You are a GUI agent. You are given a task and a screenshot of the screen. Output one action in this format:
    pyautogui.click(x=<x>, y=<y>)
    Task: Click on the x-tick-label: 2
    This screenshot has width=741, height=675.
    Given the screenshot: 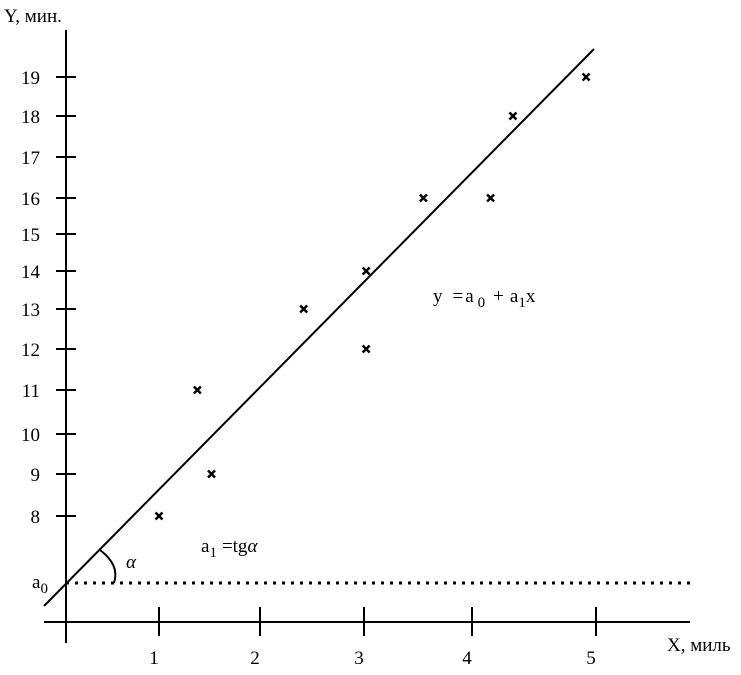 What is the action you would take?
    pyautogui.click(x=255, y=658)
    